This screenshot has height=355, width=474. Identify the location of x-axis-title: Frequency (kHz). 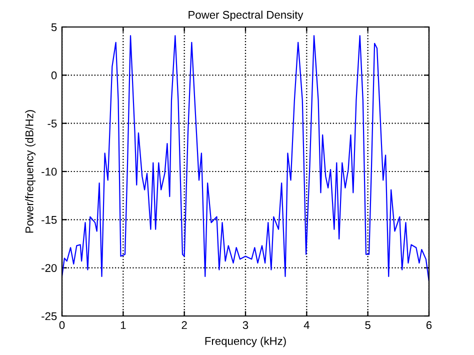
(245, 342).